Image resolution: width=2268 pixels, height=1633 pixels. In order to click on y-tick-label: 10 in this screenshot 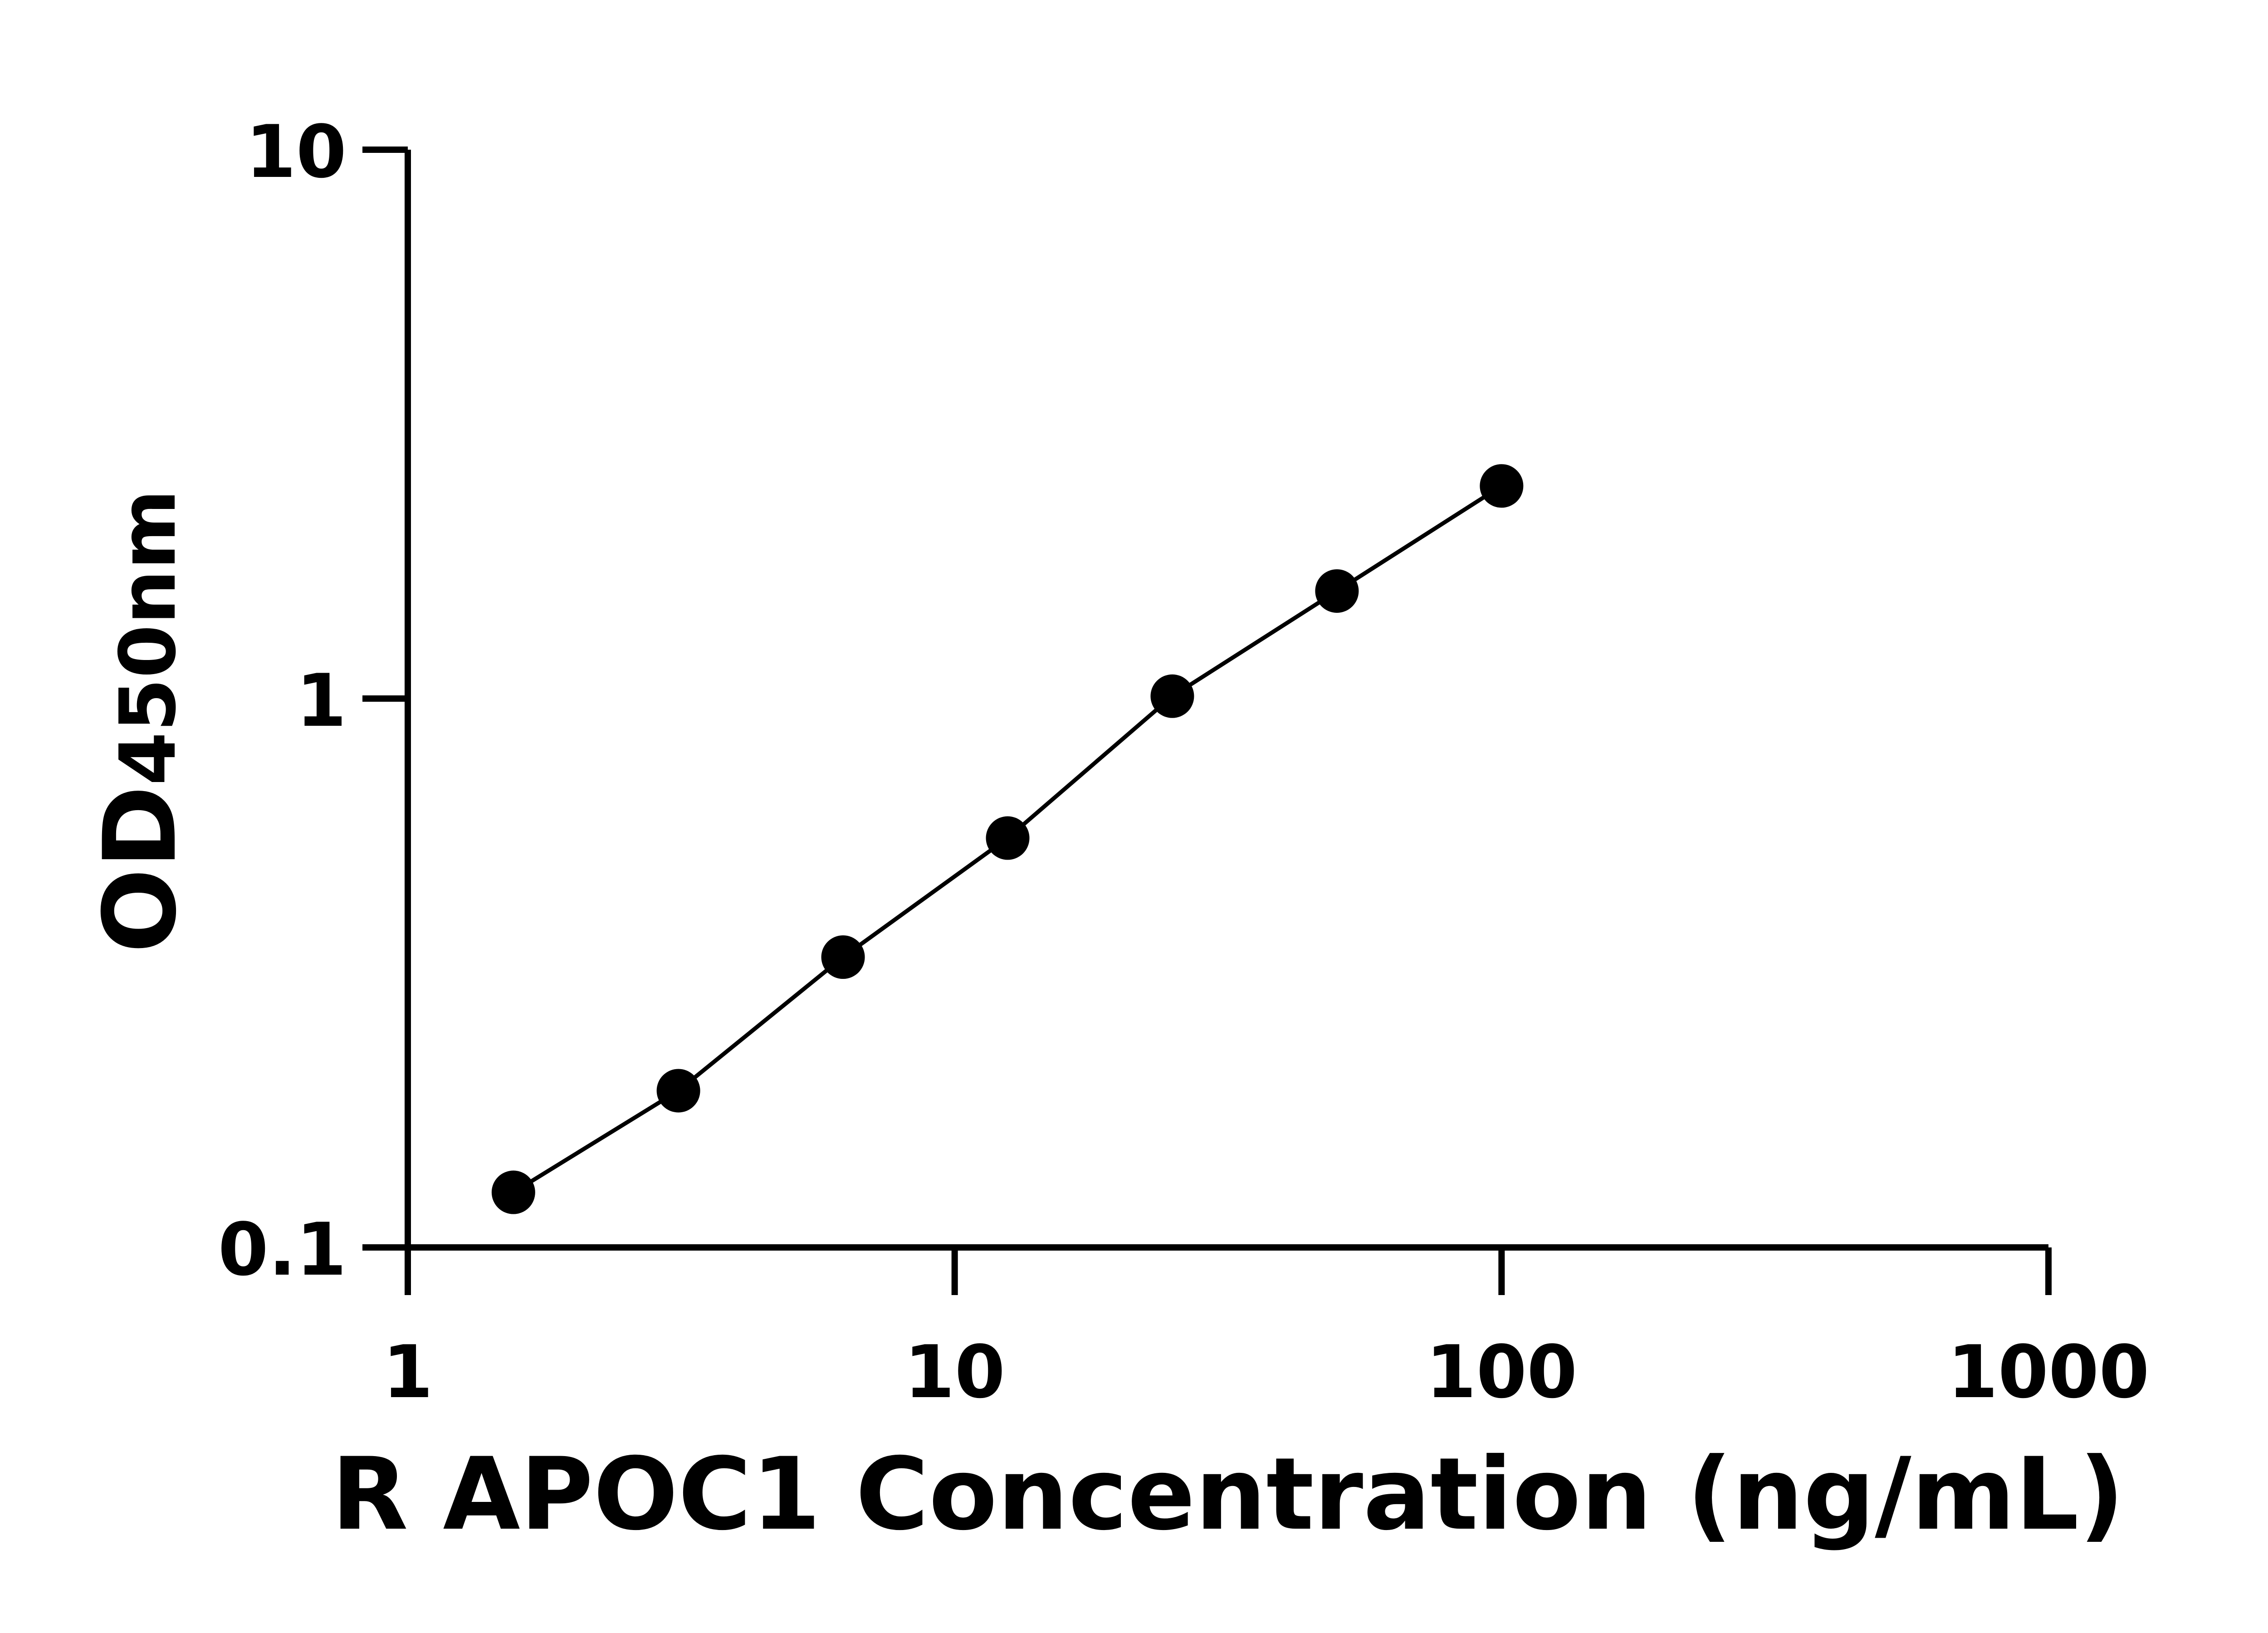, I will do `click(296, 151)`.